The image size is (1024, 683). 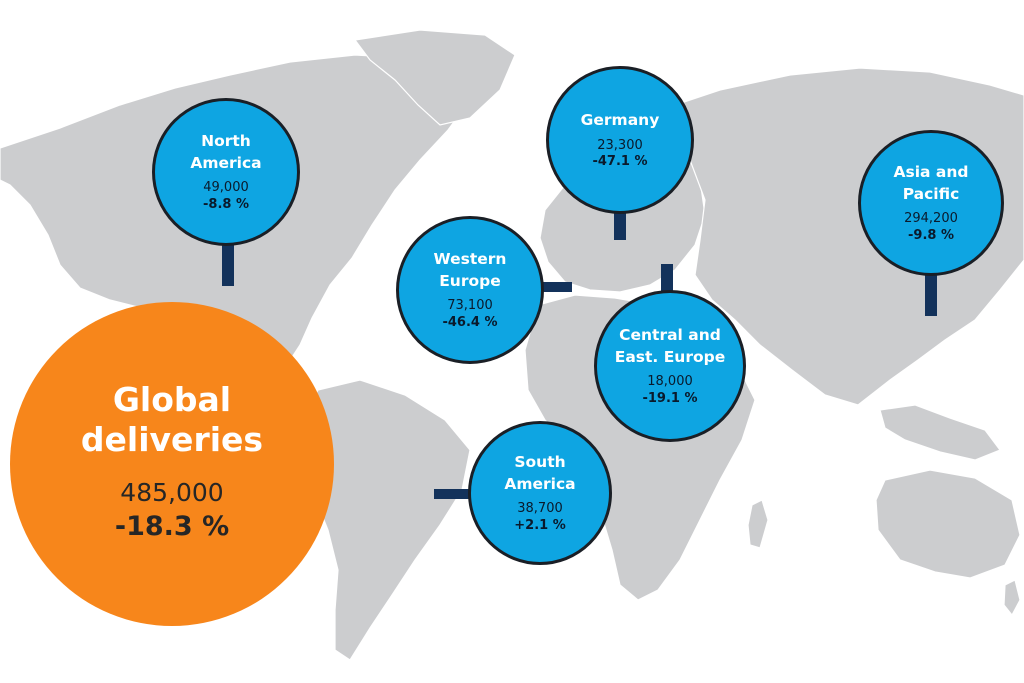 I want to click on connector-south-america, so click(x=454, y=494).